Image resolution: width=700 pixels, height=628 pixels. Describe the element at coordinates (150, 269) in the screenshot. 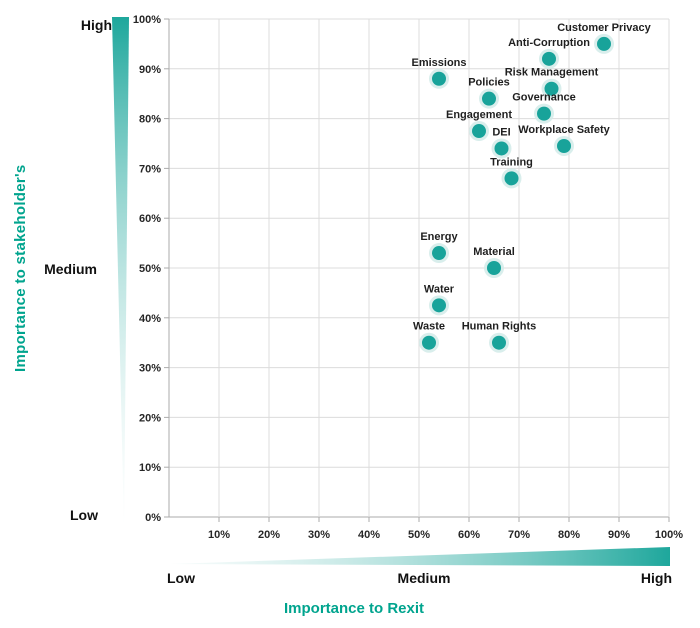

I see `y-tick-label: 50%` at that location.